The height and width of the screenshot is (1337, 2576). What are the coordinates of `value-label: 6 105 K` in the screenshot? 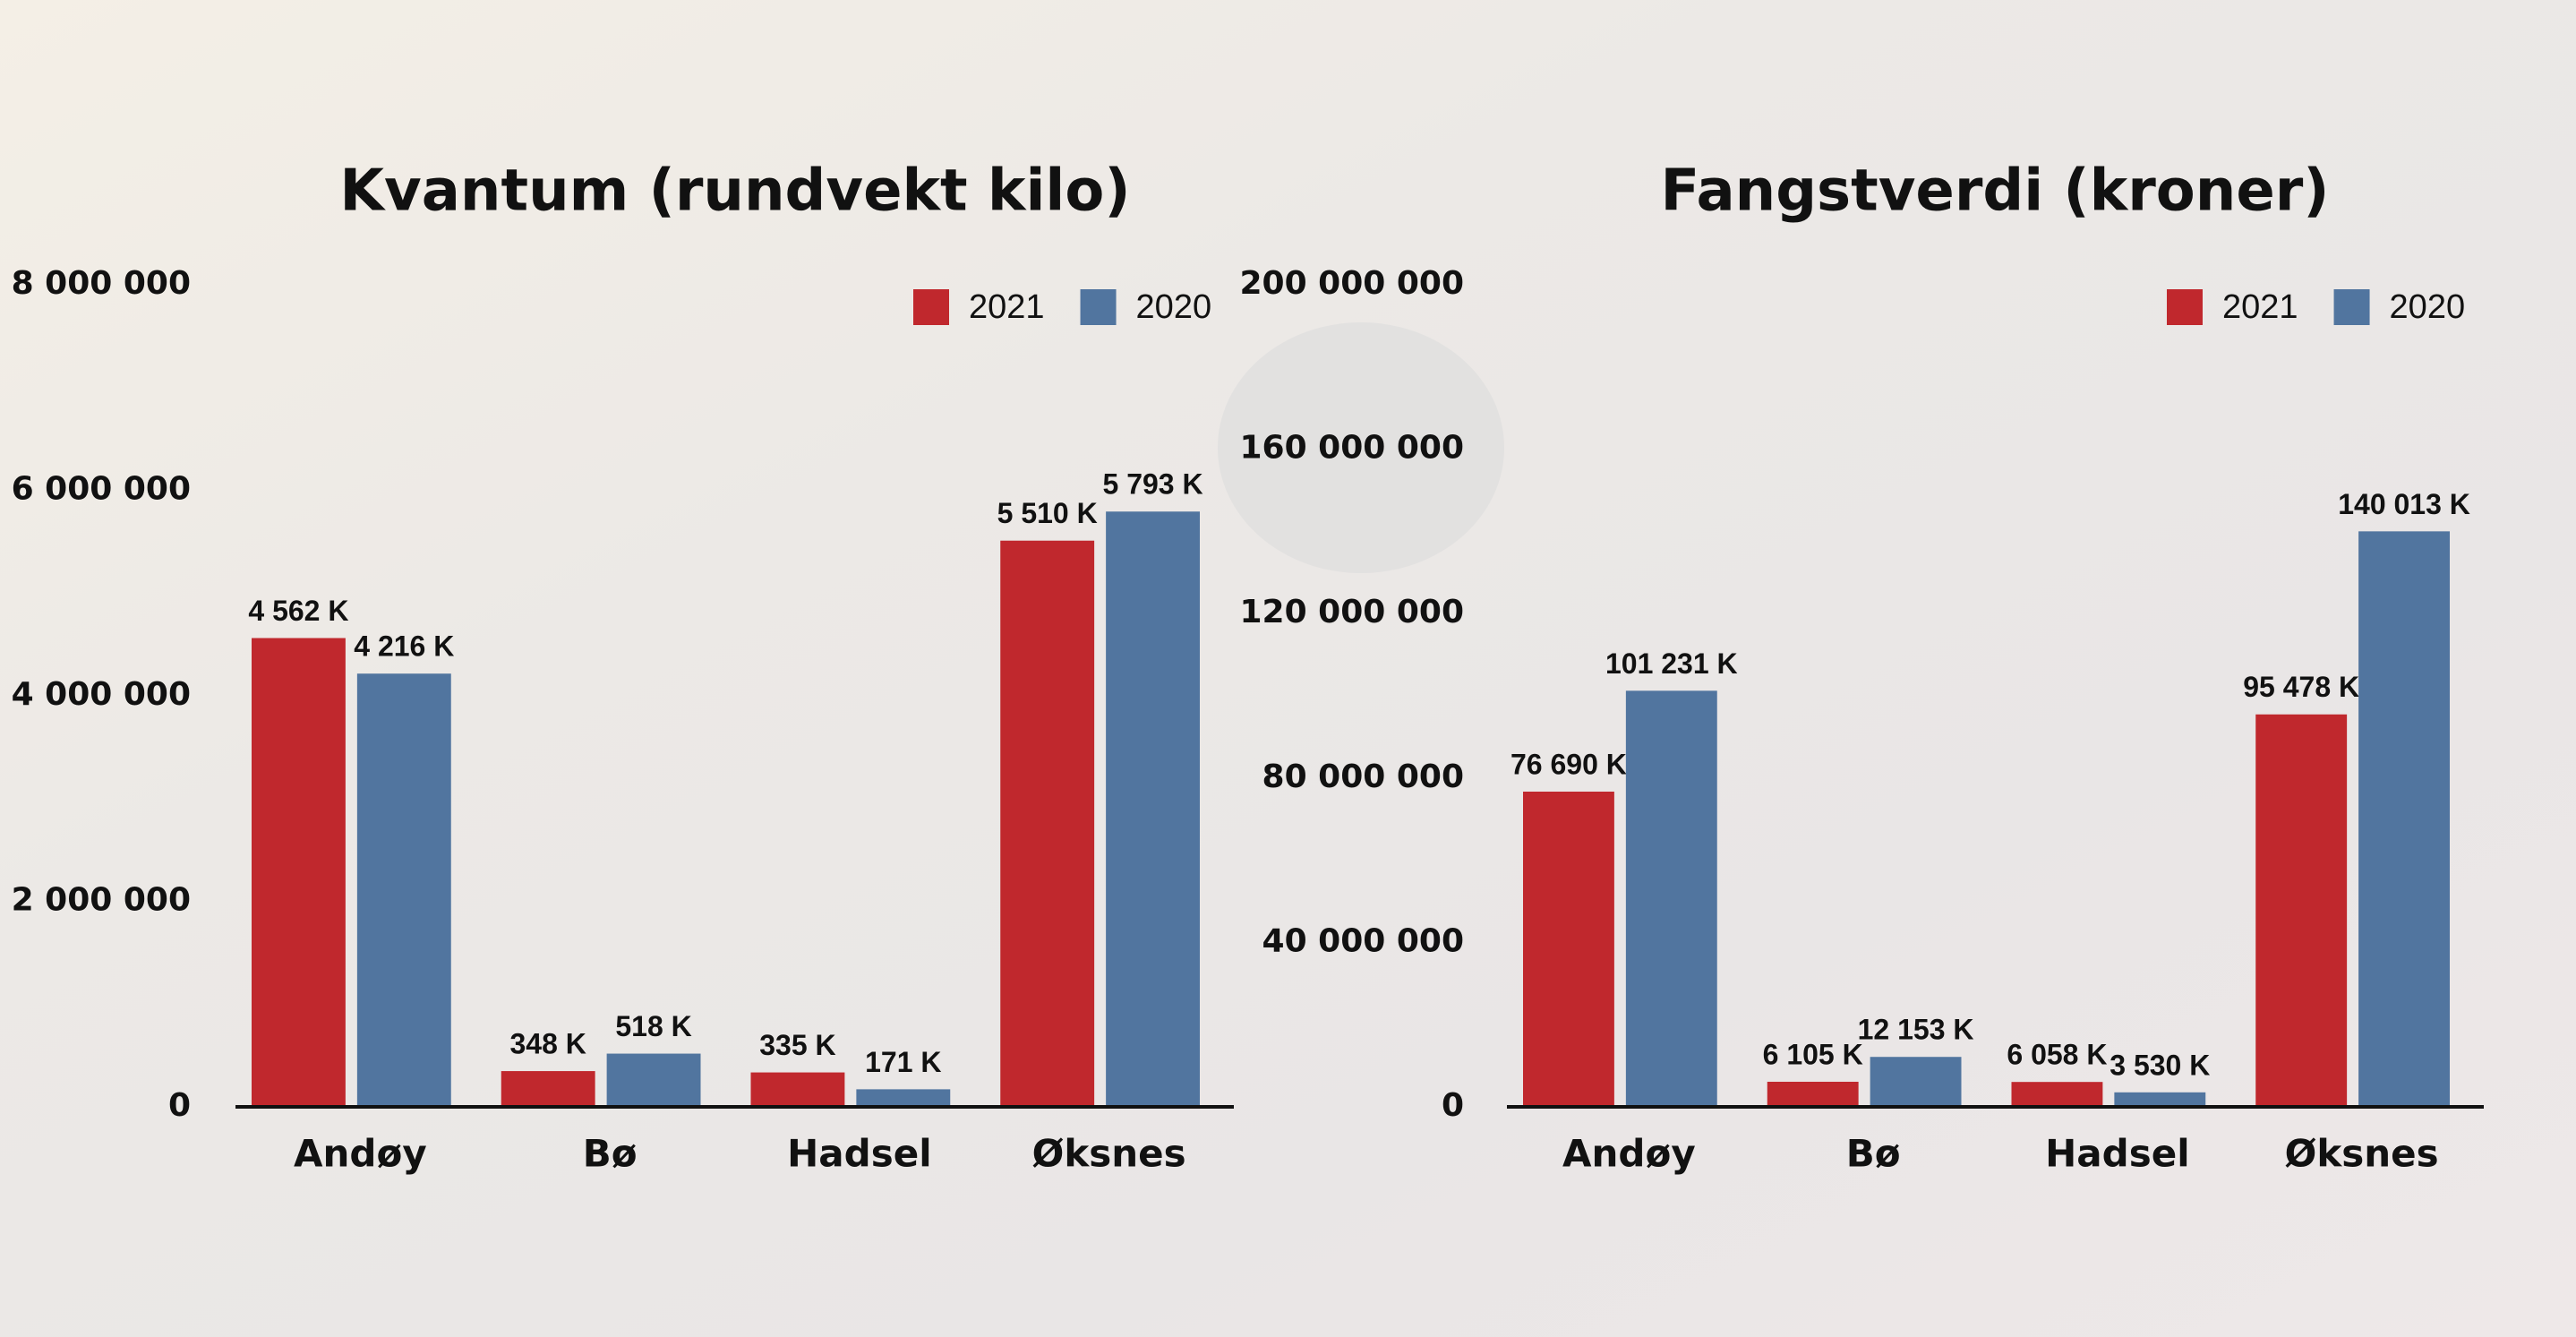 It's located at (1813, 1054).